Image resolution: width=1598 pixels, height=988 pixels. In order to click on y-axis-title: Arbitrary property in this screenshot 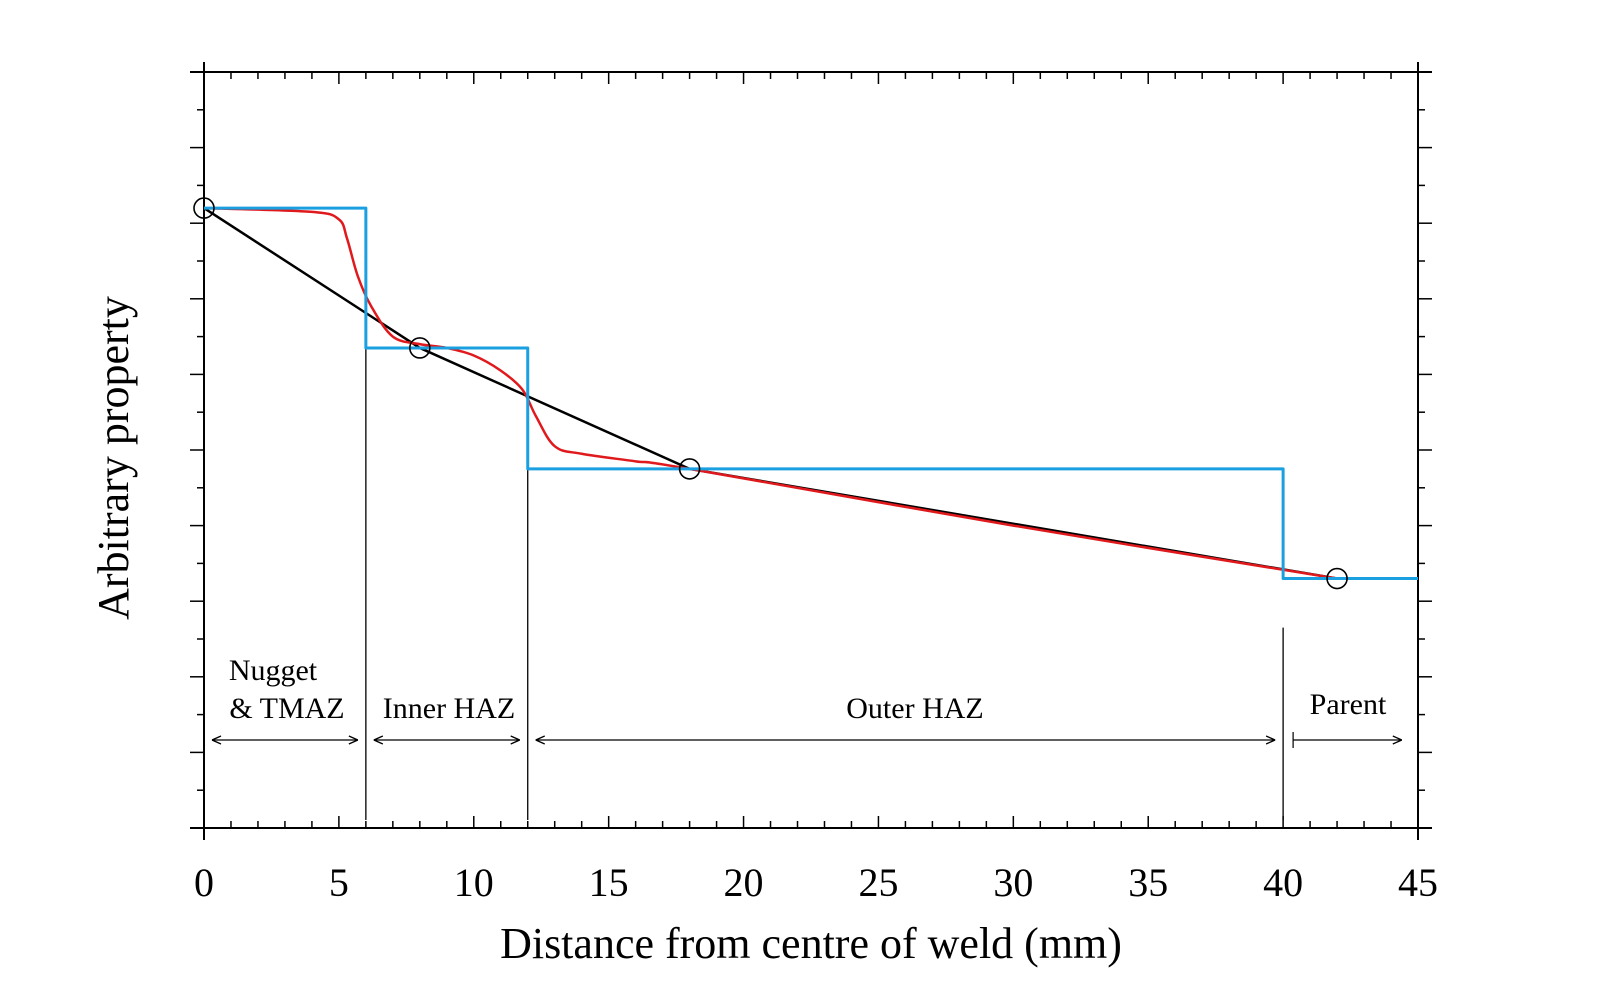, I will do `click(113, 458)`.